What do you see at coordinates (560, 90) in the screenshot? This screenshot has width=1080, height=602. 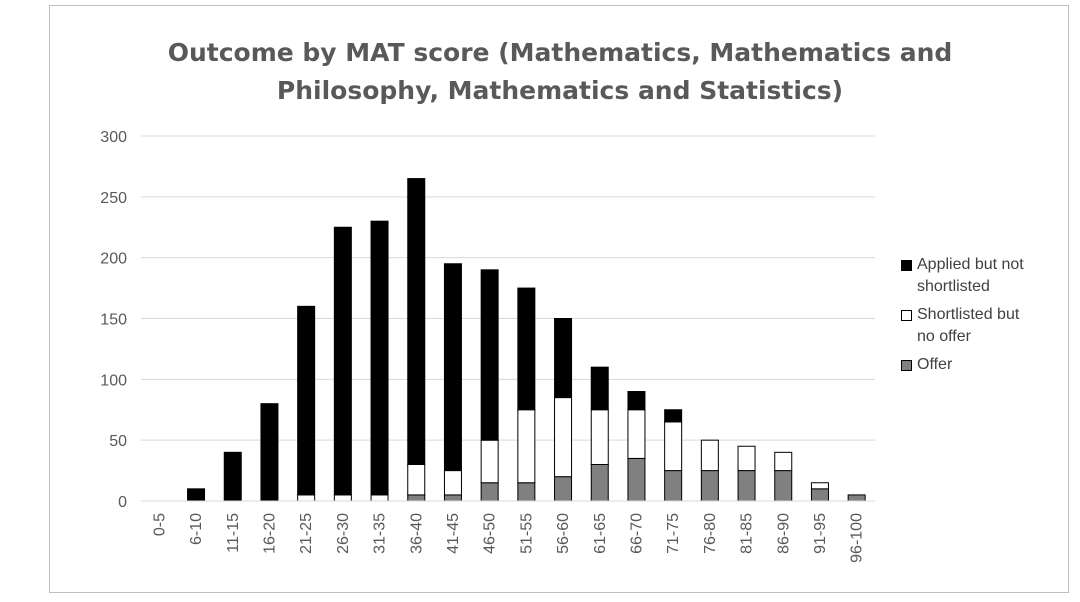 I see `chart-title-line-2: Philosophy, Mathematics and Statistics)` at bounding box center [560, 90].